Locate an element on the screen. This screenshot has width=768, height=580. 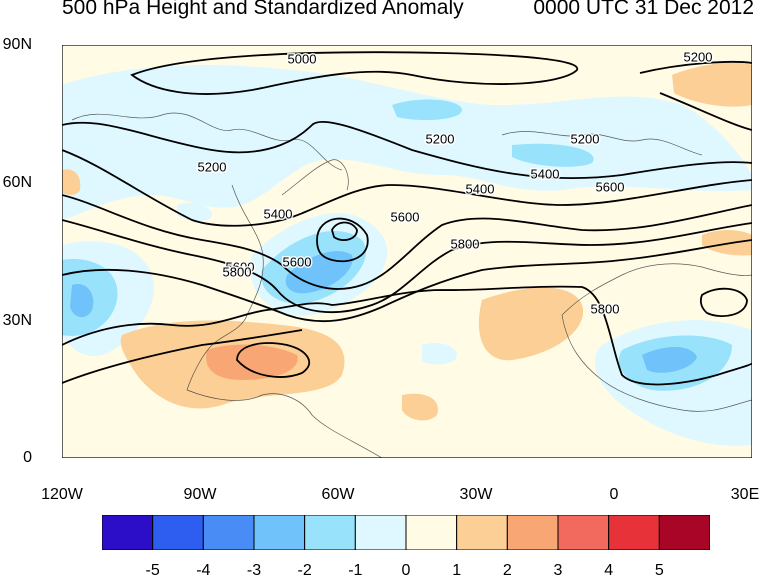
colorbar-tick-label: -3 is located at coordinates (254, 570).